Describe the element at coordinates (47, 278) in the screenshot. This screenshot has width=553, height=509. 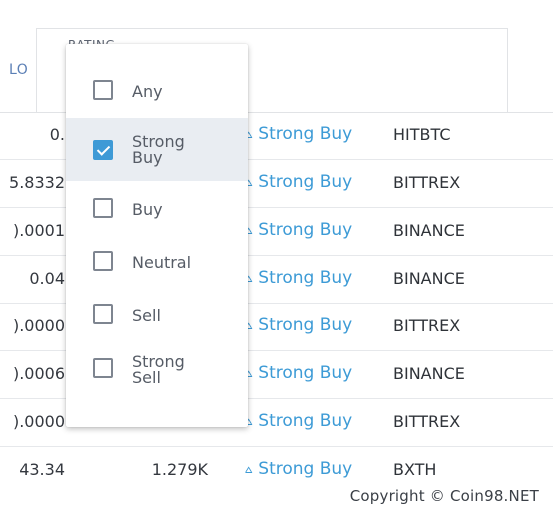
I see `cell-low: 0.04` at that location.